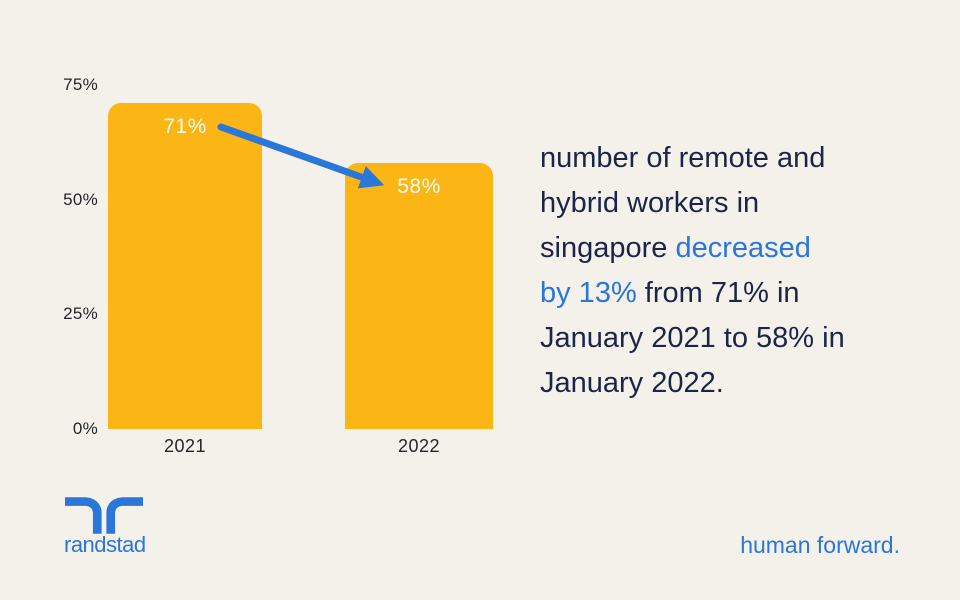 This screenshot has width=960, height=600. What do you see at coordinates (80, 314) in the screenshot?
I see `y-axis-tick: 25%` at bounding box center [80, 314].